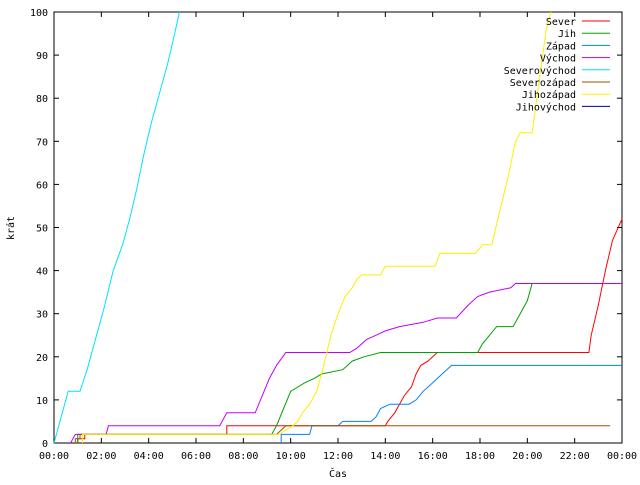  What do you see at coordinates (527, 456) in the screenshot?
I see `x-tick-label: 20:00` at bounding box center [527, 456].